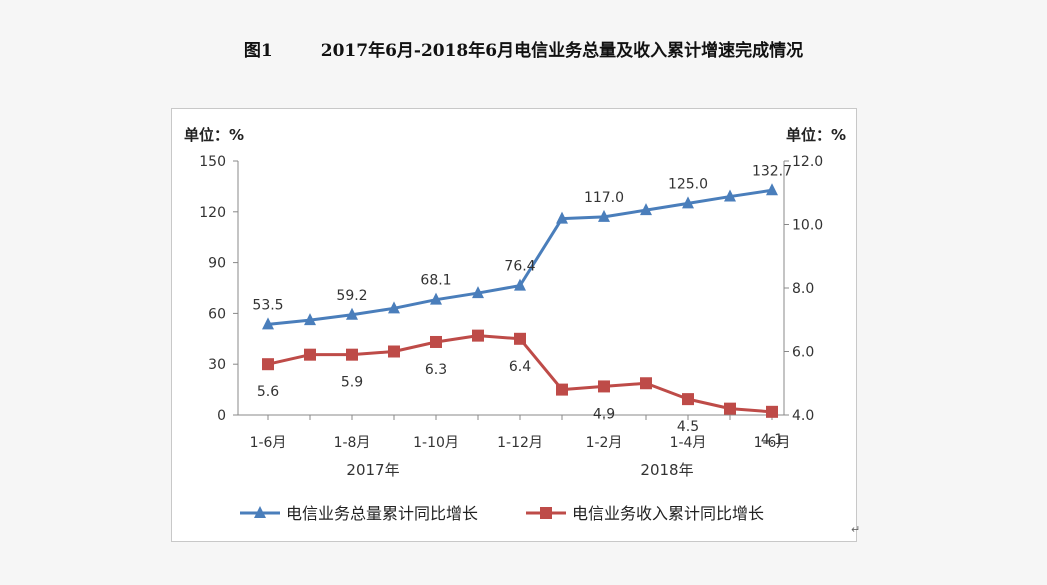 The image size is (1047, 585). I want to click on left-tick-label: 120, so click(212, 213).